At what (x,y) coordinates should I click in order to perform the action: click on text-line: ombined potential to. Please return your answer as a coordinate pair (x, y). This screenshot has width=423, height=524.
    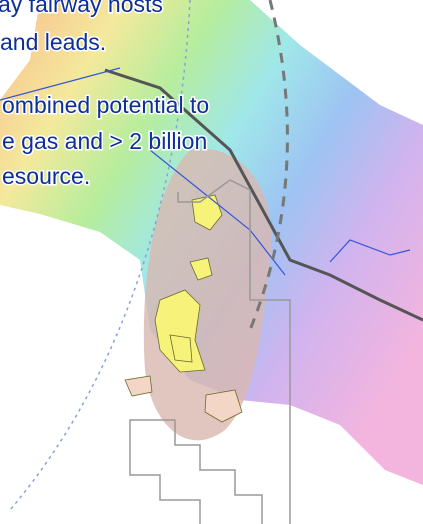
    Looking at the image, I should click on (105, 105).